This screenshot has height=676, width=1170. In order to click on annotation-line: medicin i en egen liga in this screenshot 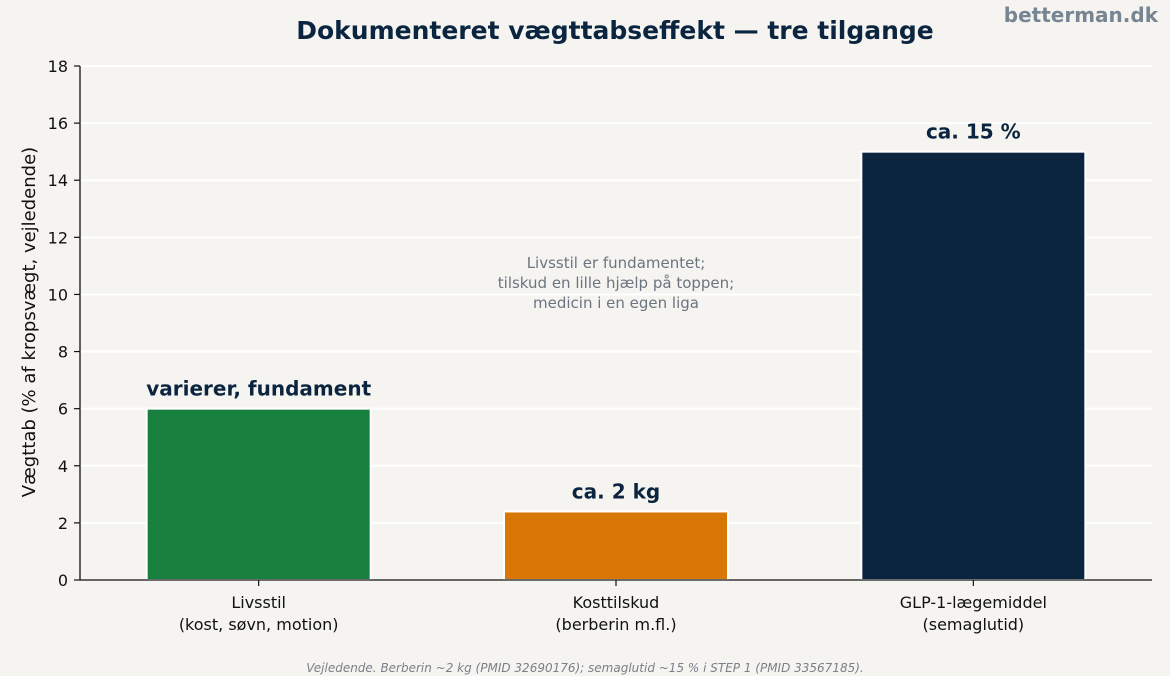, I will do `click(616, 303)`.